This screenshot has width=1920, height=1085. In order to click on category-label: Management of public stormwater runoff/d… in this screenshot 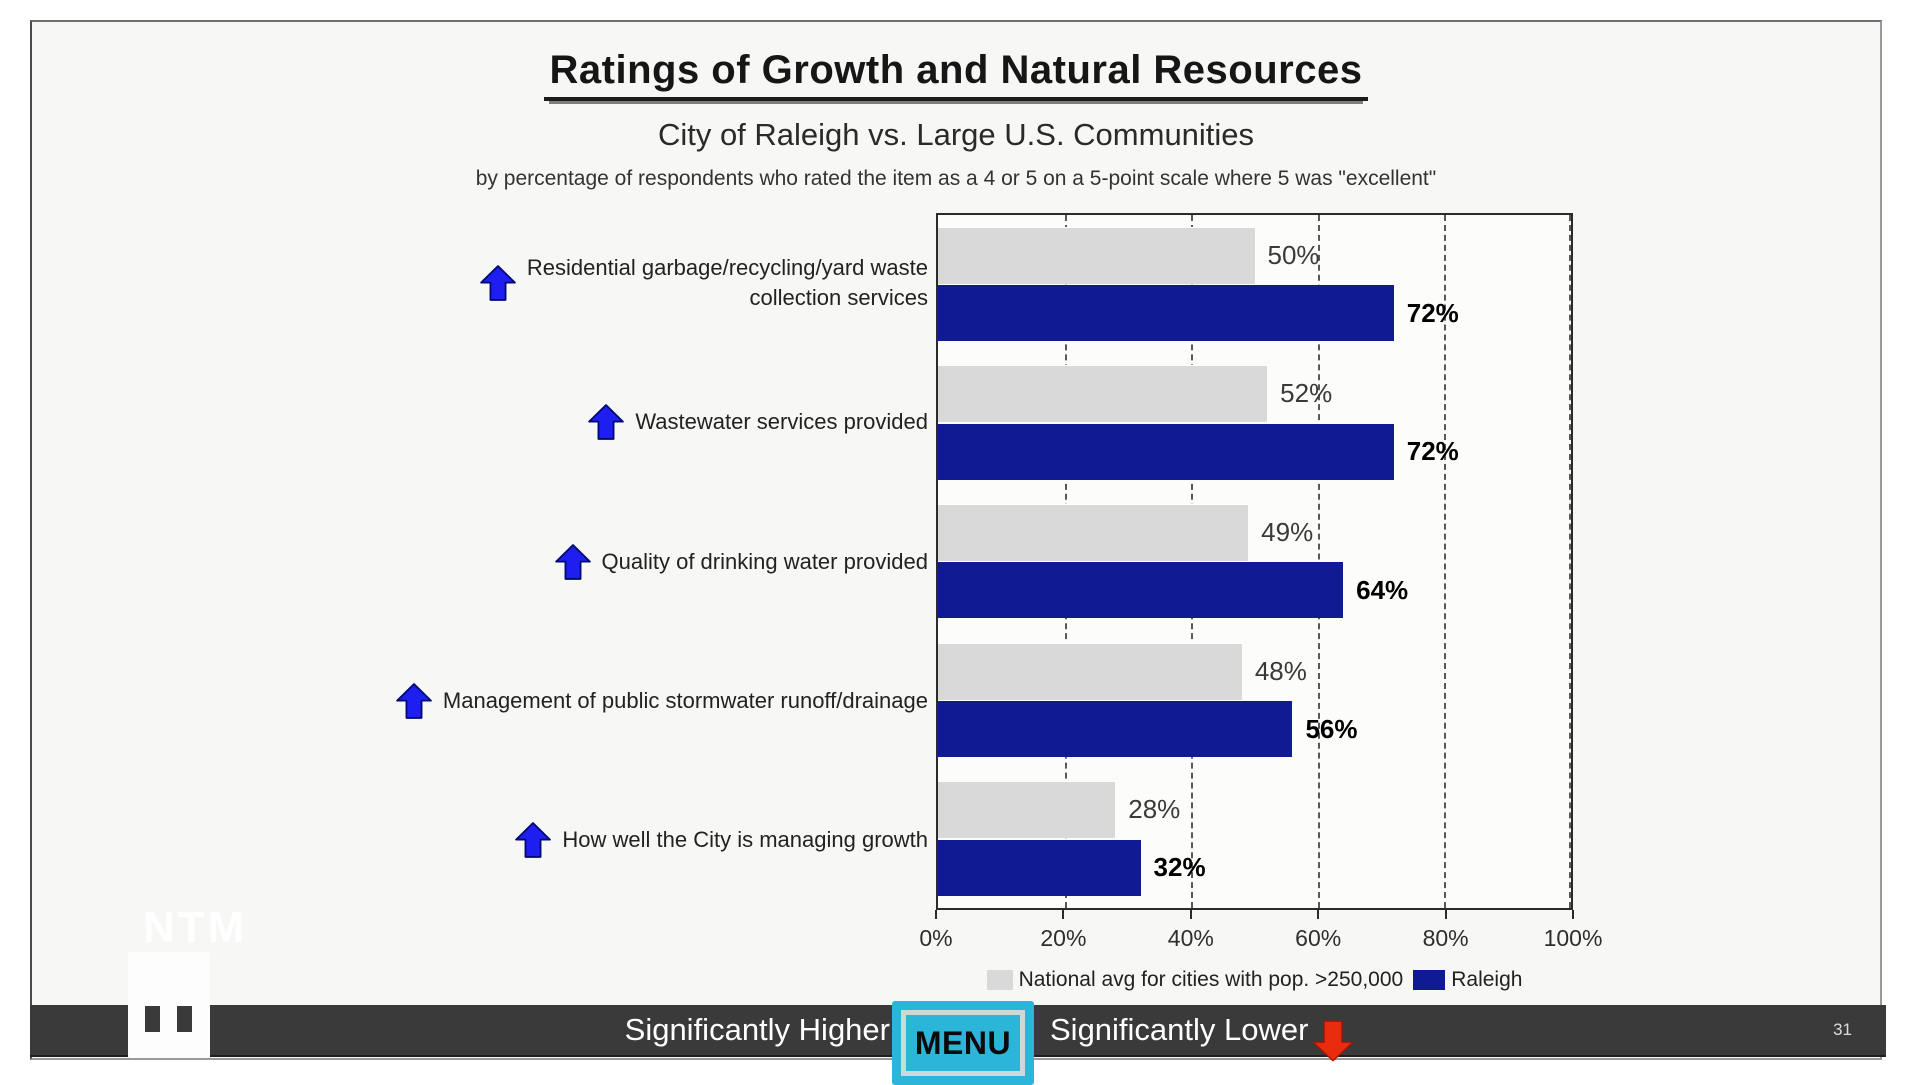, I will do `click(685, 701)`.